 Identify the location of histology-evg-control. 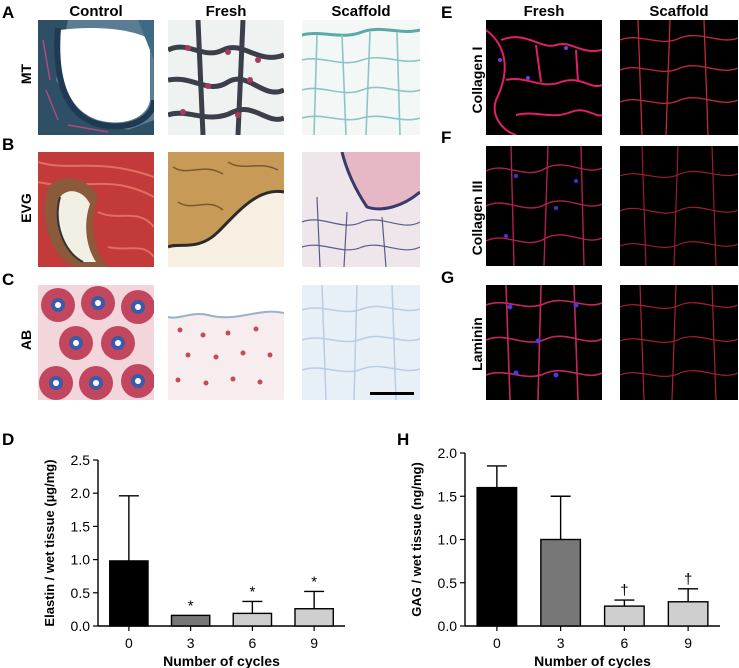
(96, 209).